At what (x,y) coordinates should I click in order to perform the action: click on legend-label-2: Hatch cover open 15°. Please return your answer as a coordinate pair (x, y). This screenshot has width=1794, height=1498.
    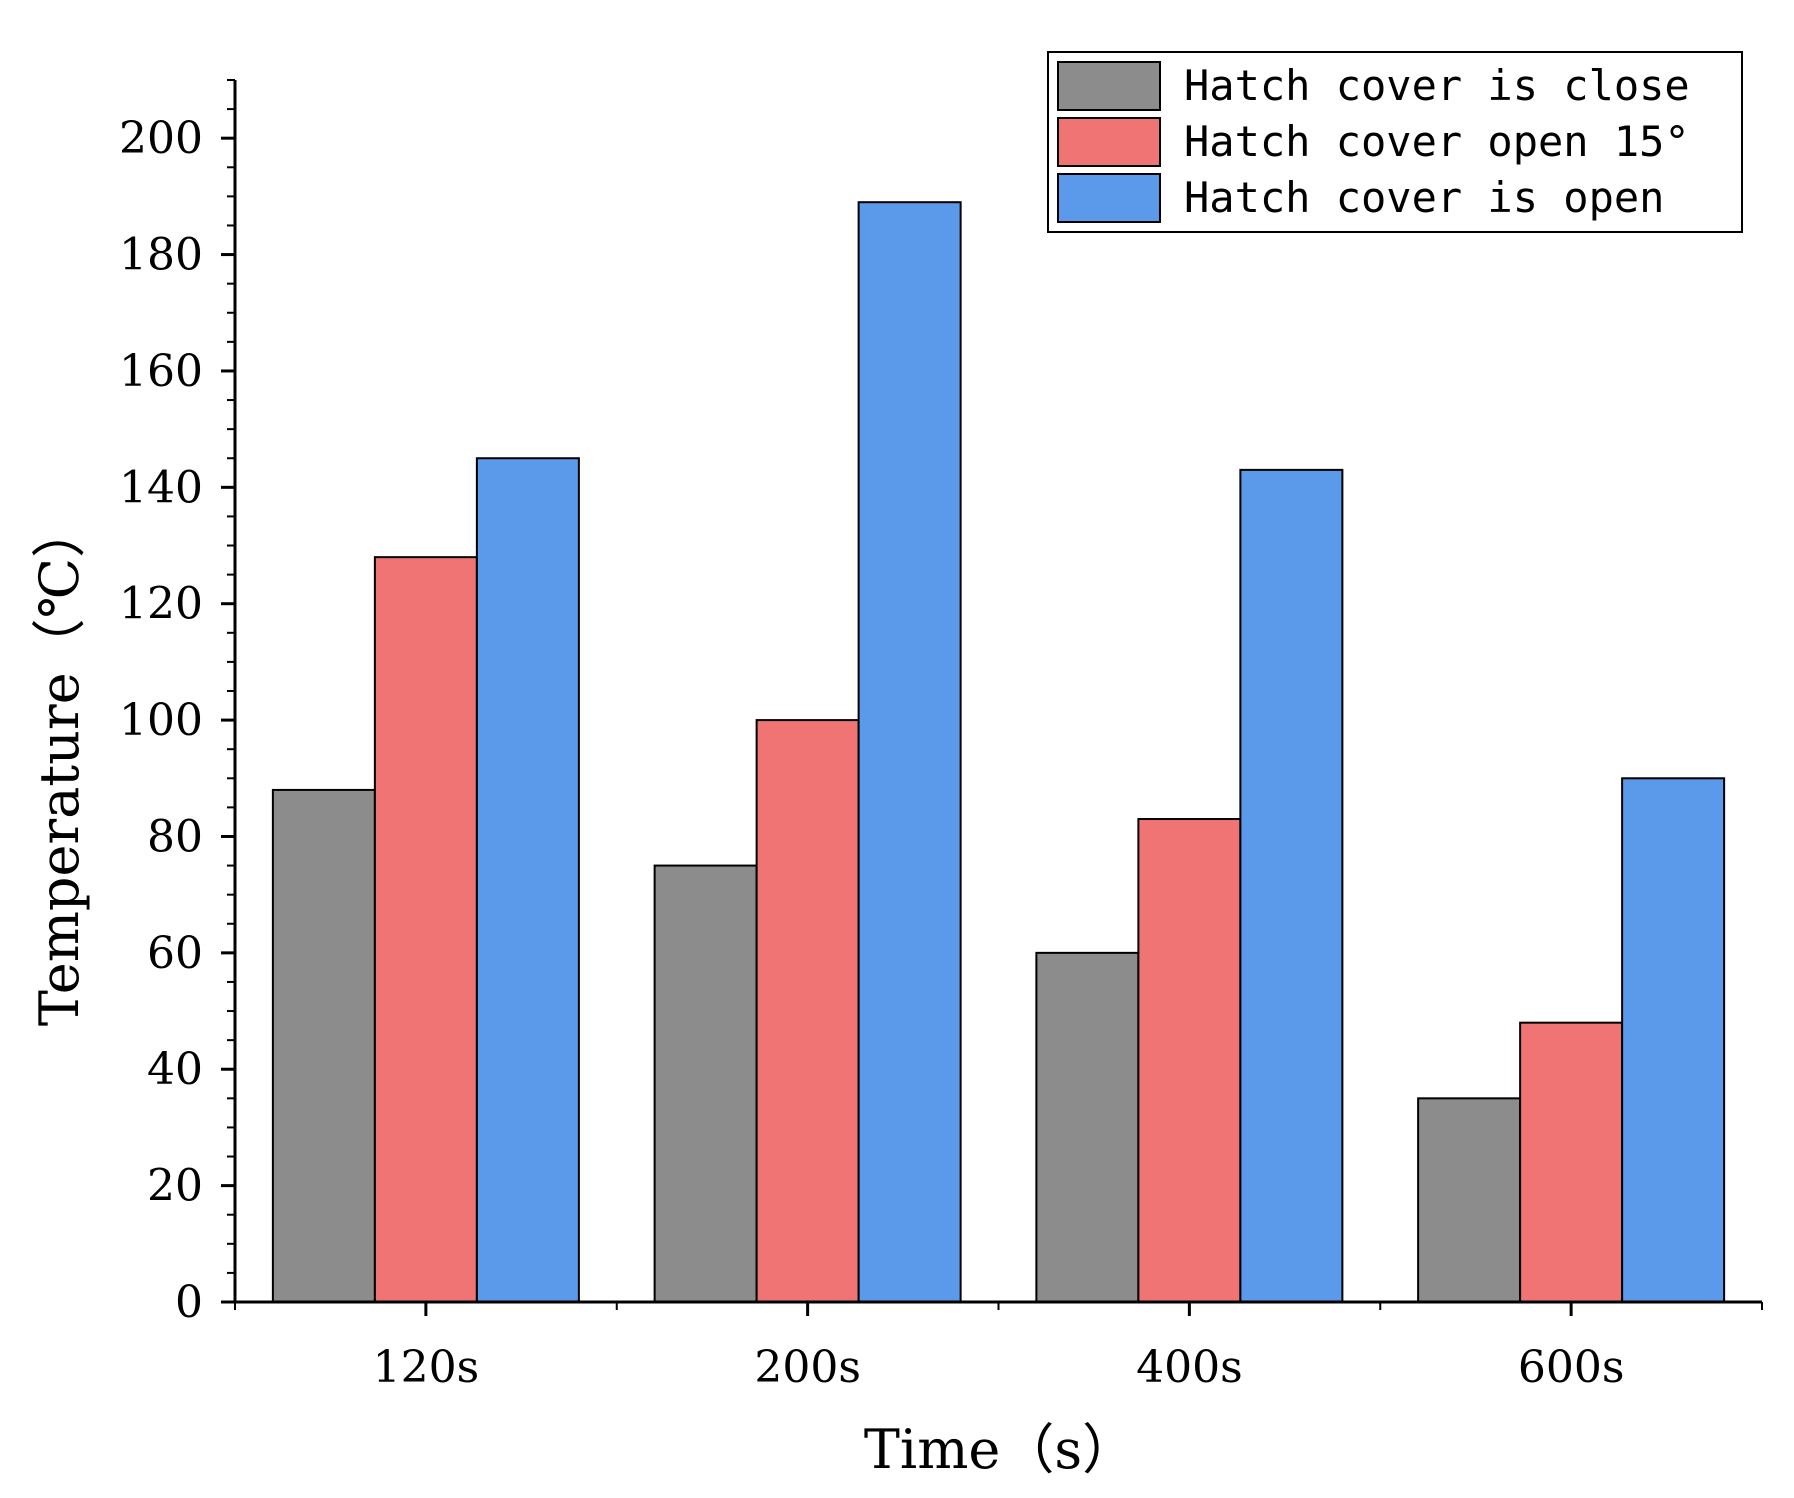
    Looking at the image, I should click on (1437, 141).